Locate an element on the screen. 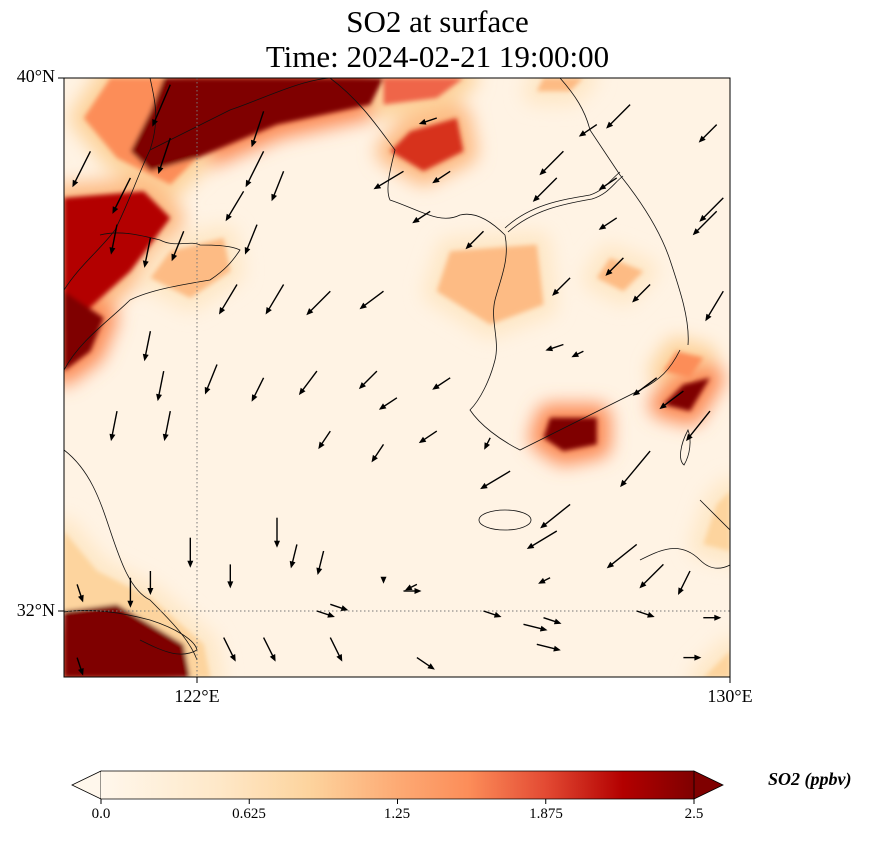 The width and height of the screenshot is (875, 841). colorbar-label: SO2 (ppbv) is located at coordinates (810, 779).